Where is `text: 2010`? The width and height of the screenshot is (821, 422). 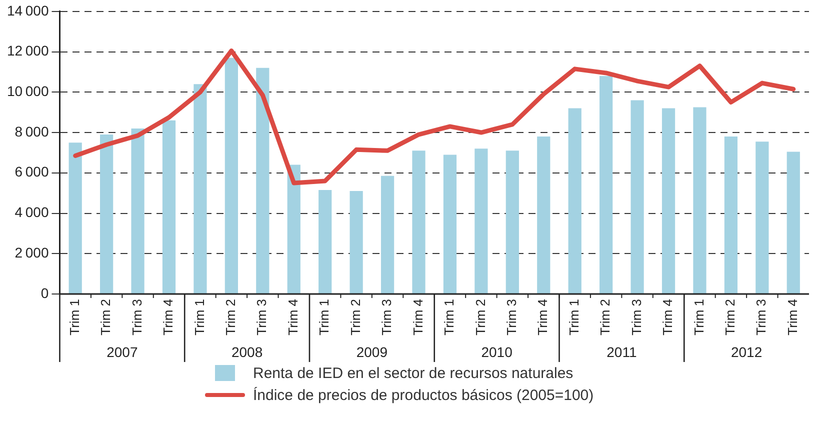
text: 2010 is located at coordinates (497, 352).